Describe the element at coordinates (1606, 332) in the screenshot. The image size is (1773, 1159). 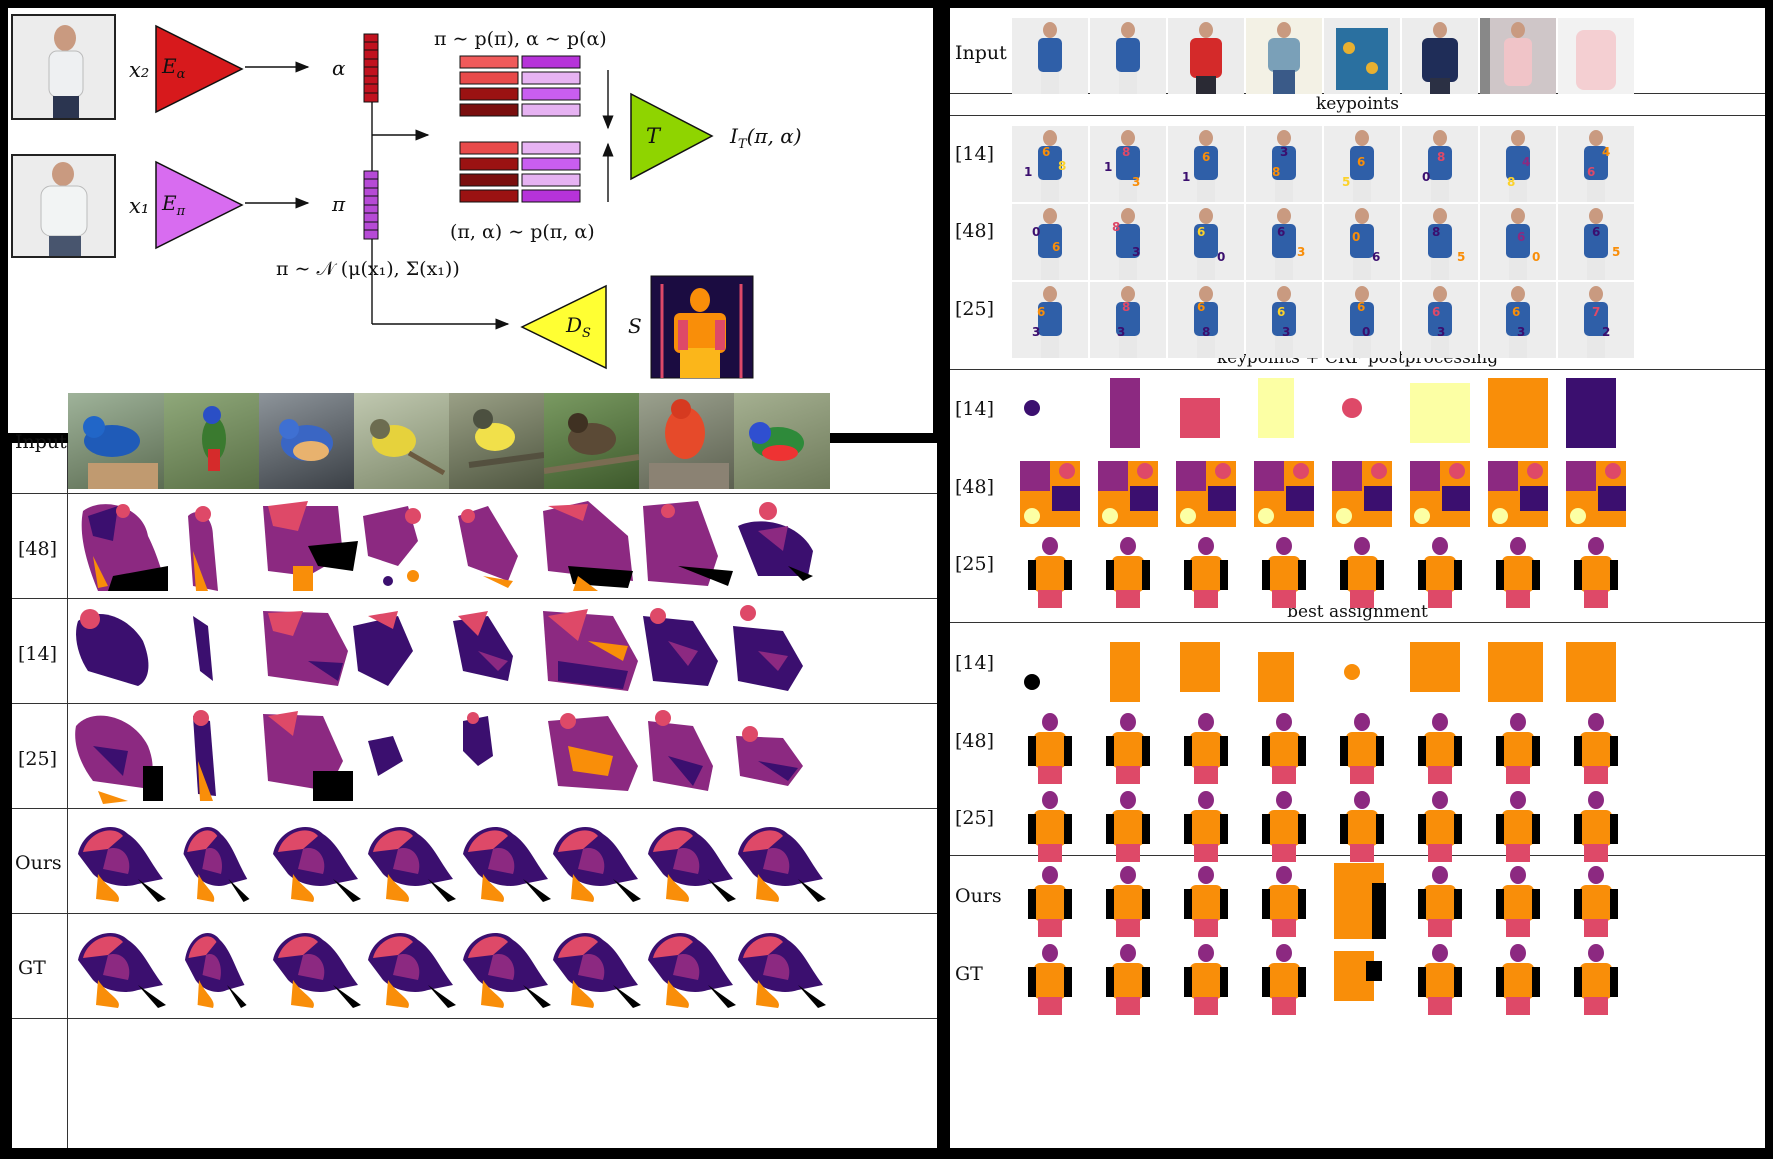
I see `svg-text: 2` at that location.